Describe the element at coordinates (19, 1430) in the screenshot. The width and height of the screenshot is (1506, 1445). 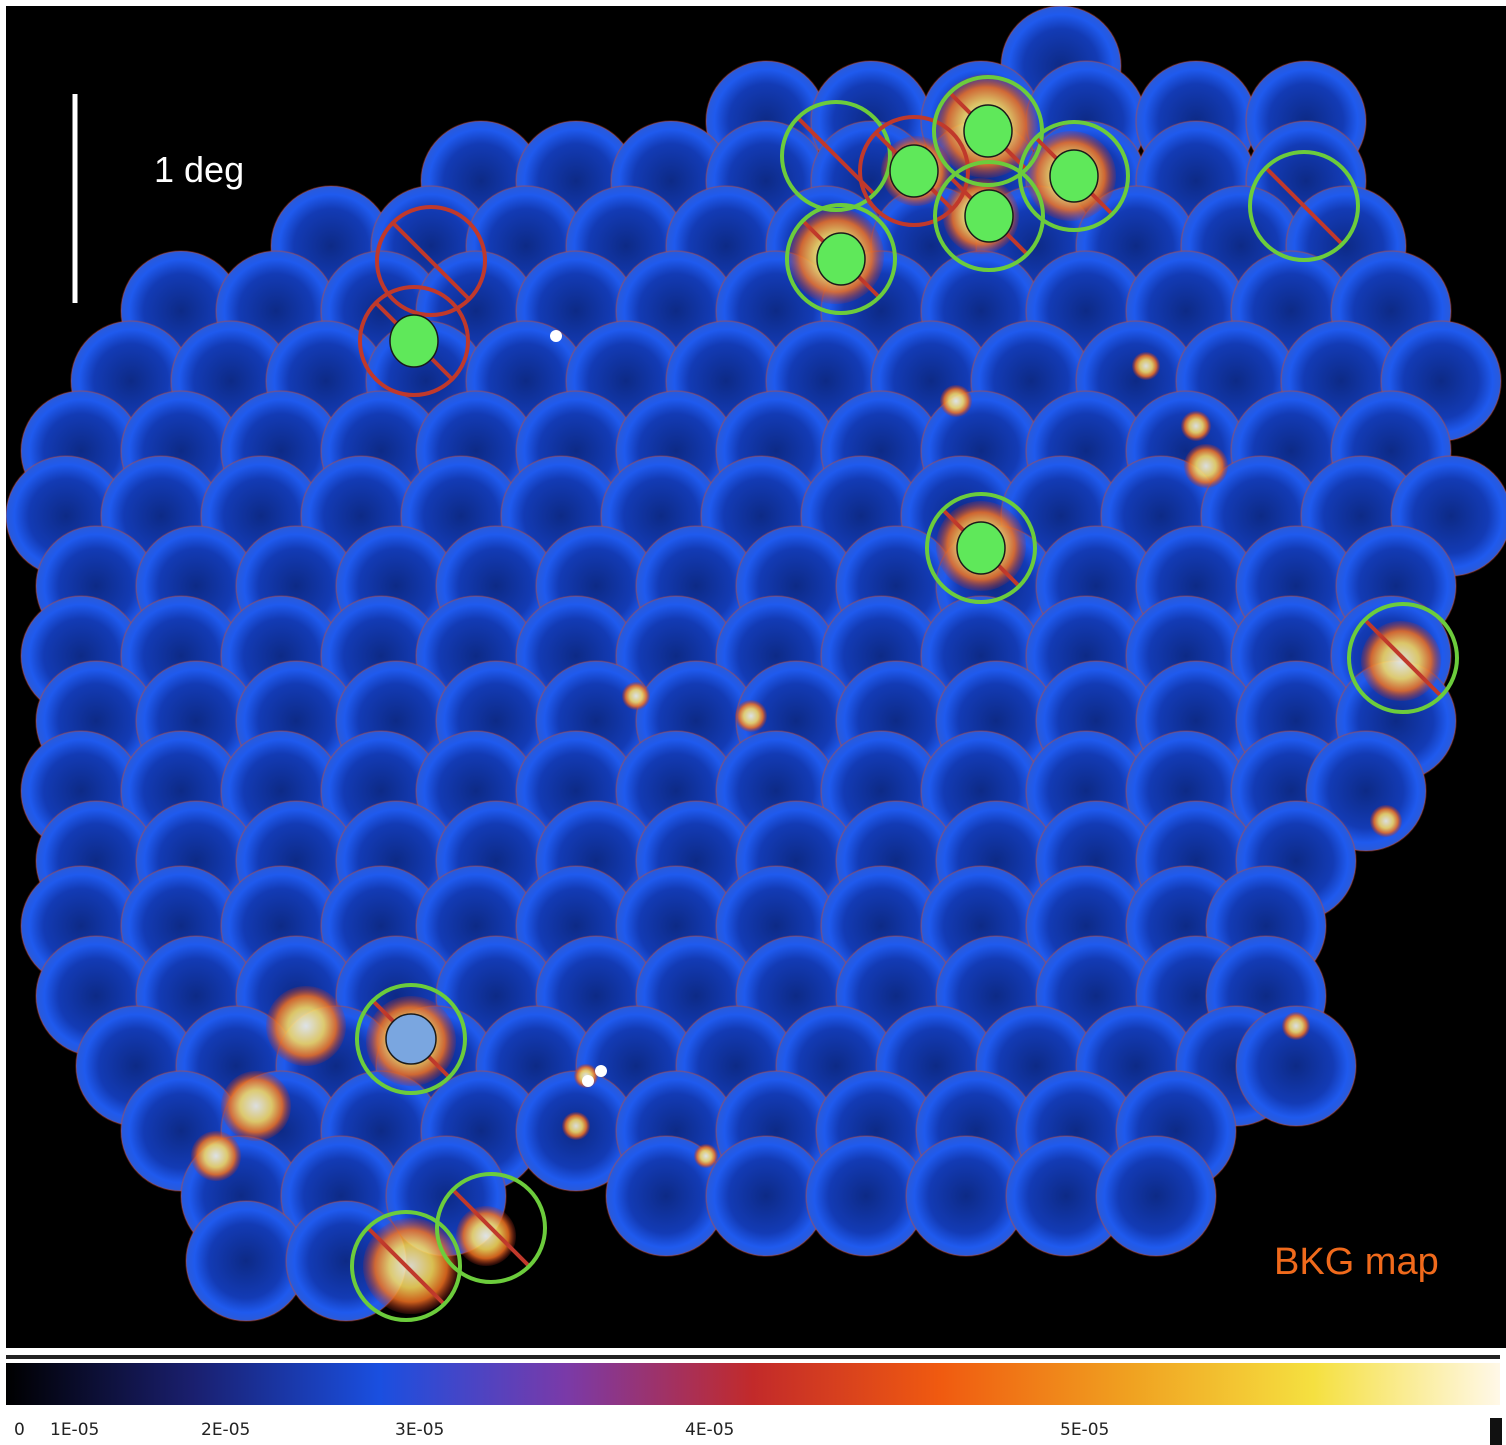
I see `colorbar-tick-label: 0` at that location.